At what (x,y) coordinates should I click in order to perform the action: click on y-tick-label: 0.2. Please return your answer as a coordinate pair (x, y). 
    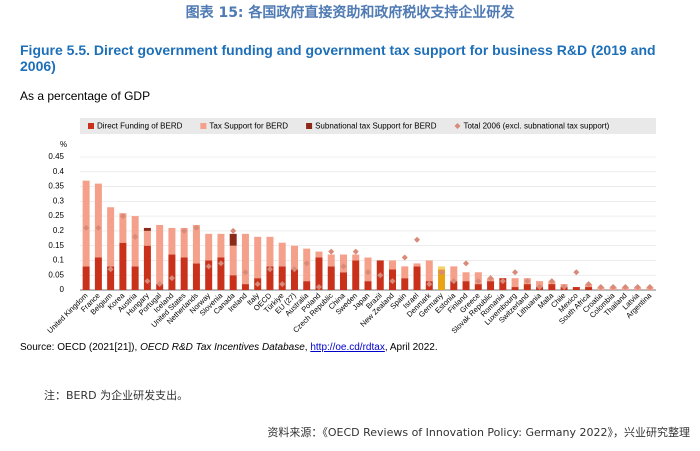
    Looking at the image, I should click on (59, 230).